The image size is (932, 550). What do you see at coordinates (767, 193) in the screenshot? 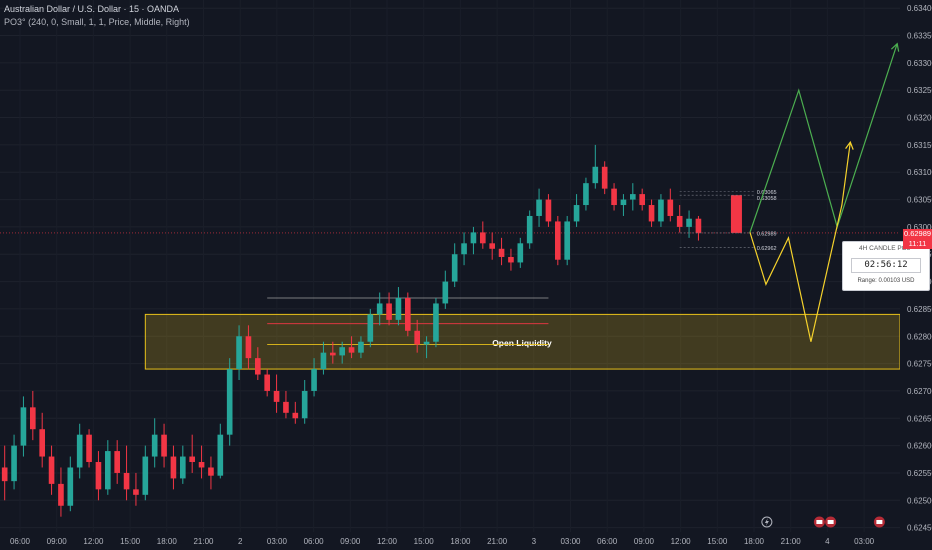
I see `po3-level-label: 0.63065` at bounding box center [767, 193].